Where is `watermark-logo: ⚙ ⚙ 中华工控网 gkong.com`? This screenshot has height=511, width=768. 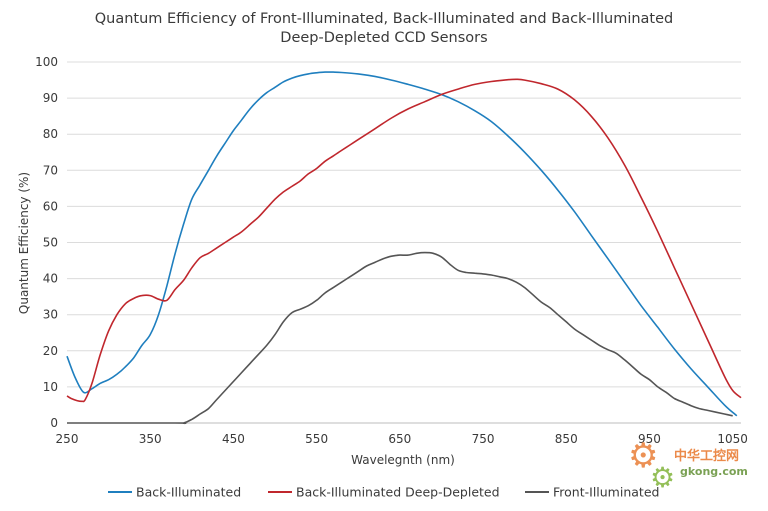
watermark-logo: ⚙ ⚙ 中华工控网 gkong.com is located at coordinates (693, 469).